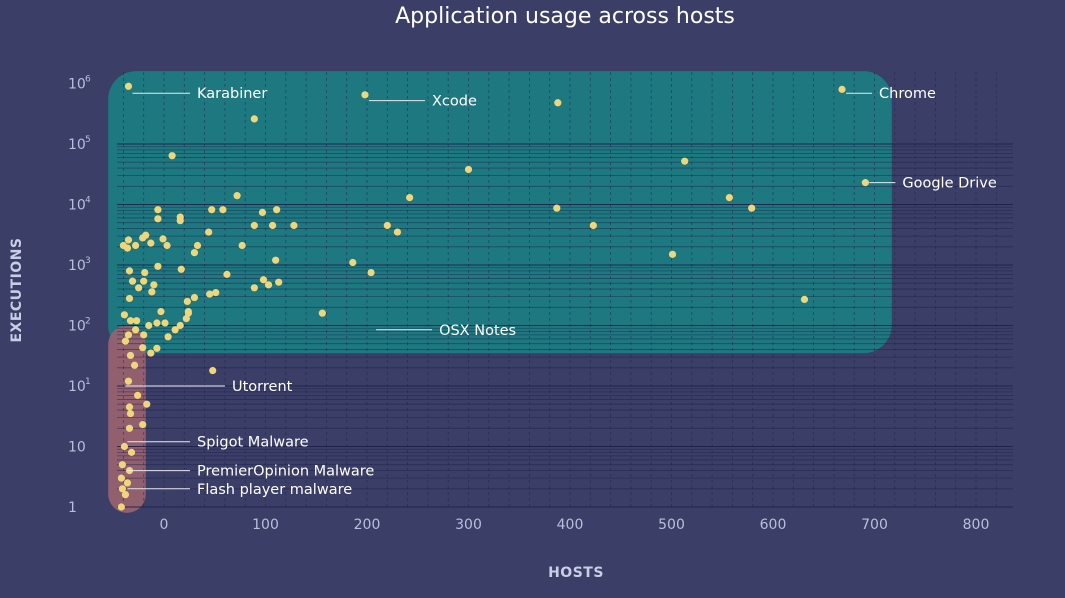 This screenshot has height=598, width=1065. I want to click on x-tick-label: 600, so click(773, 525).